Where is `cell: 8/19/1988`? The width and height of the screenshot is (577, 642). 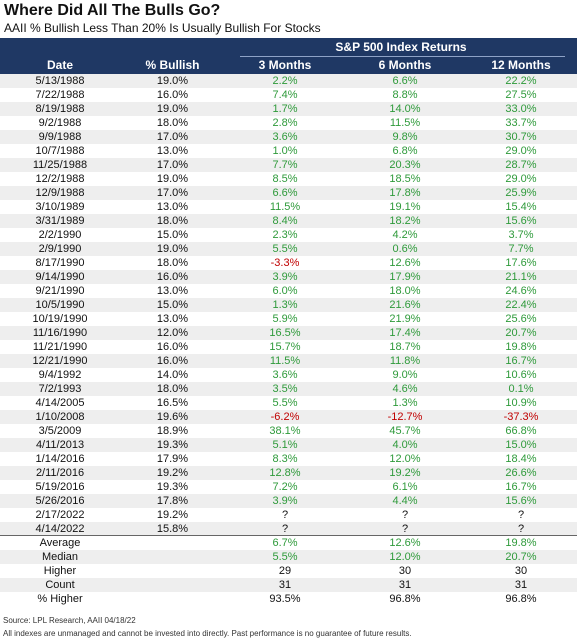
cell: 8/19/1988 is located at coordinates (60, 109).